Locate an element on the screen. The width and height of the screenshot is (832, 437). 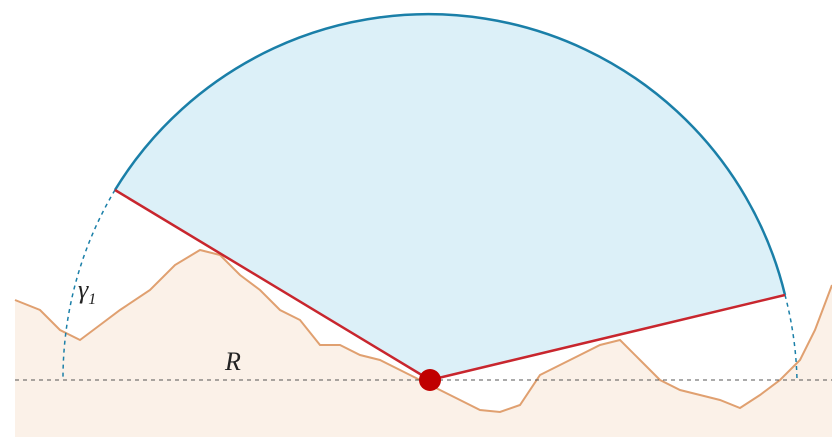
center-point is located at coordinates (430, 380).